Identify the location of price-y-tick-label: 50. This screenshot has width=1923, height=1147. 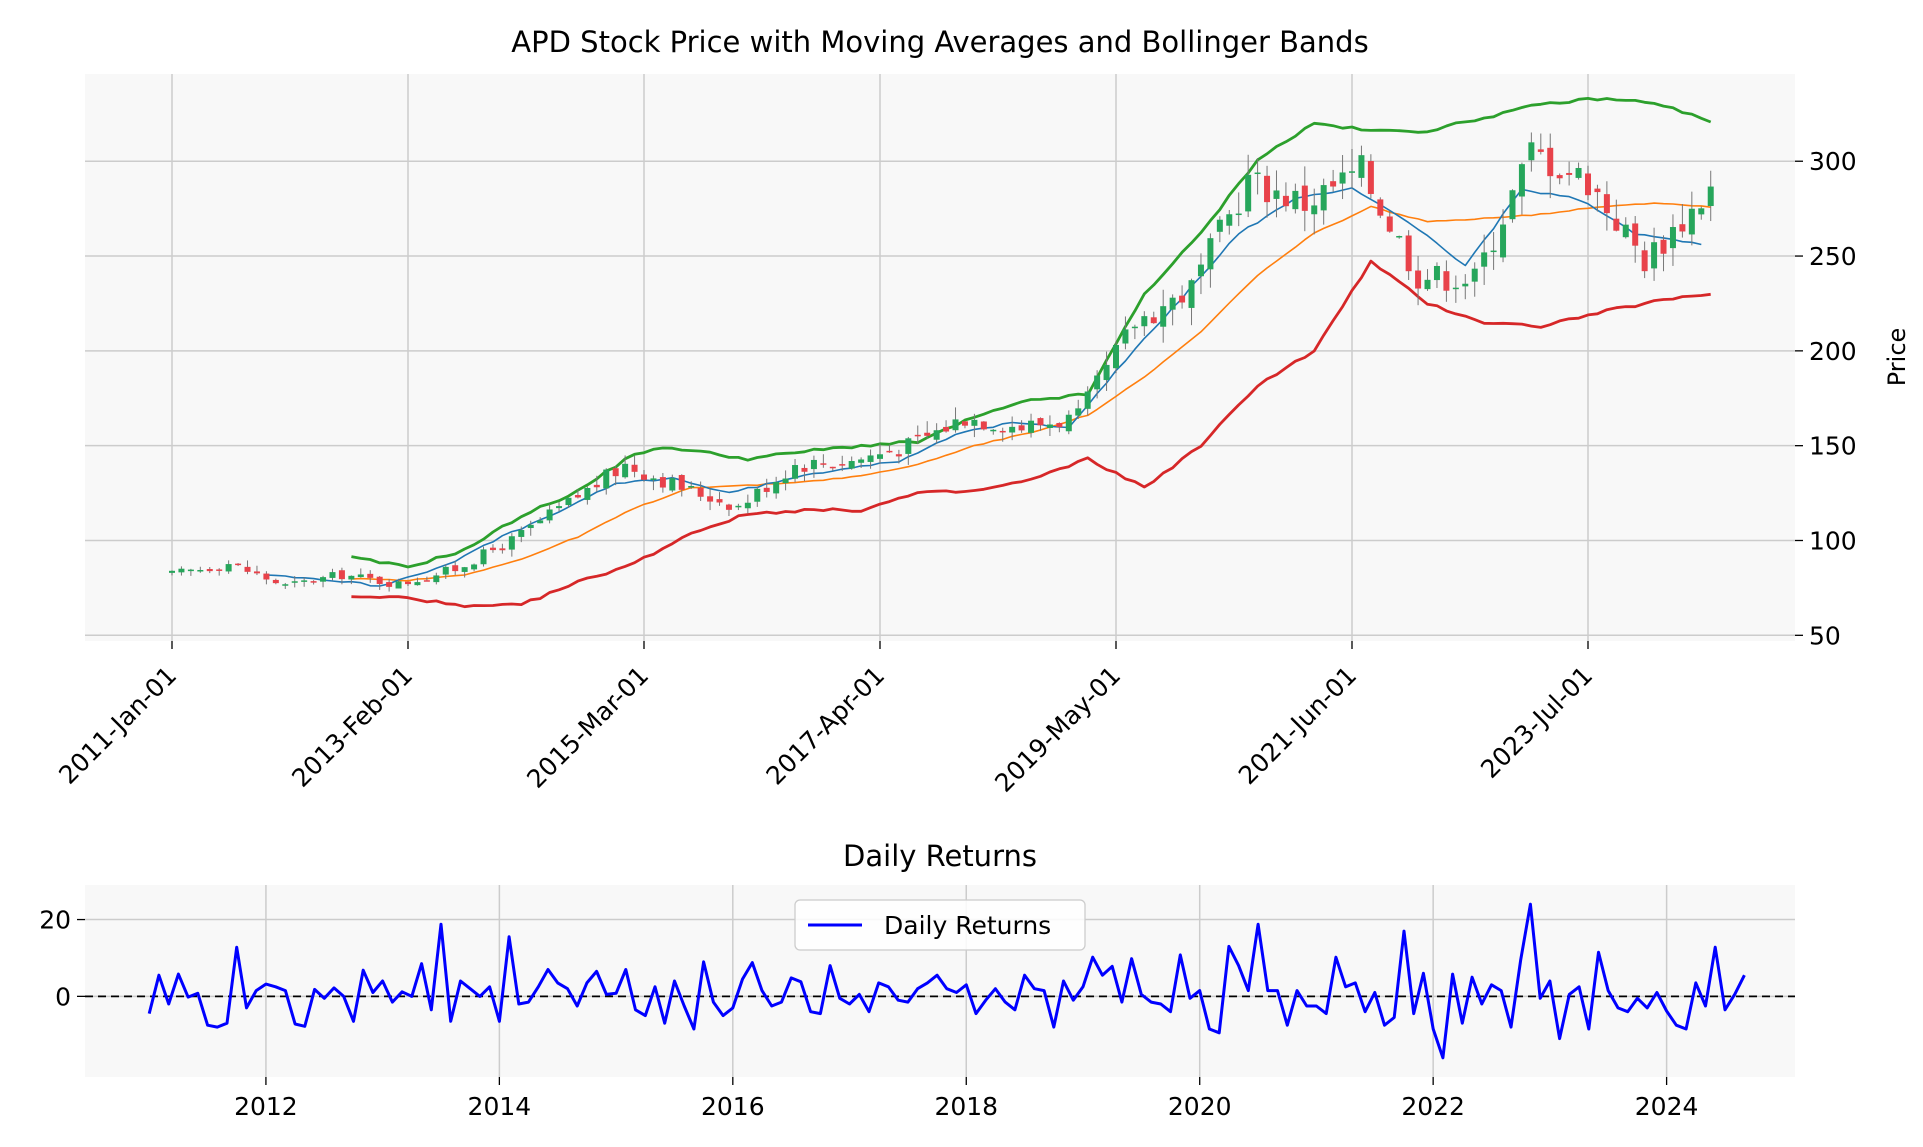
(1825, 635).